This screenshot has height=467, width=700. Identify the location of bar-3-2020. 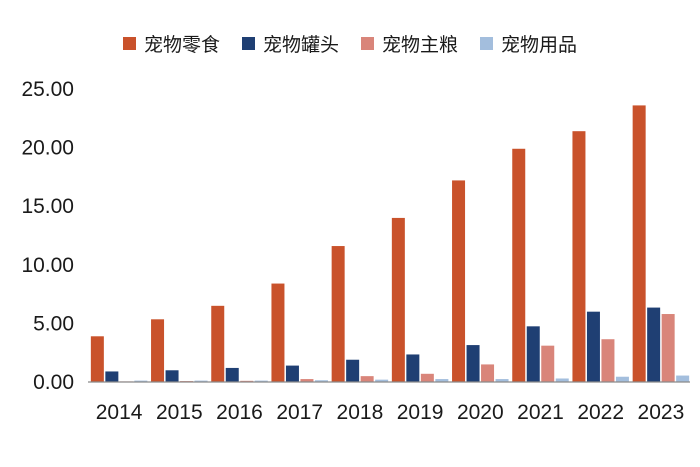
(488, 373).